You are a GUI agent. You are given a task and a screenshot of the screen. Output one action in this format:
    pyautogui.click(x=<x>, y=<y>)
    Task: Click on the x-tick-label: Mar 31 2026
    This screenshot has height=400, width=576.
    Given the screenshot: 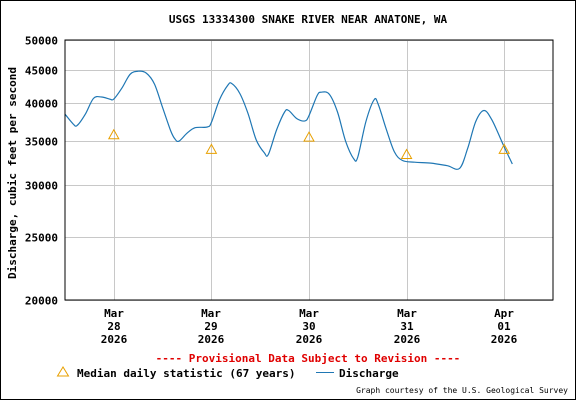 What is the action you would take?
    pyautogui.click(x=407, y=326)
    